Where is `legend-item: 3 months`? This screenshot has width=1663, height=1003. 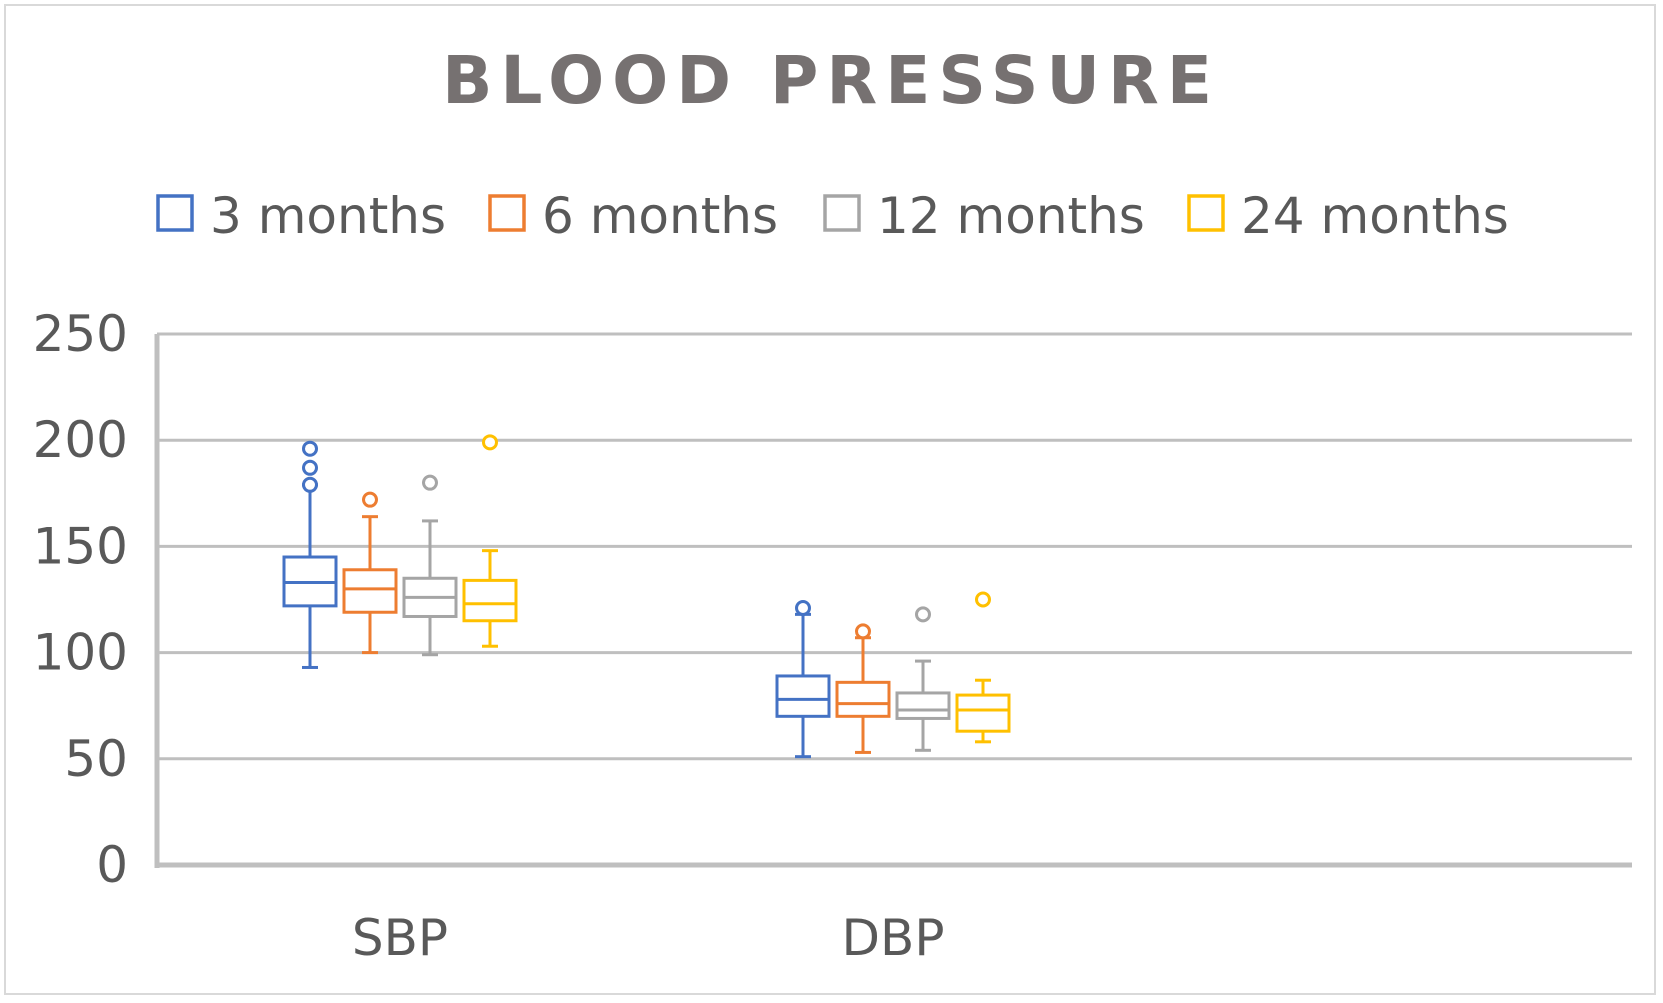
legend-item: 3 months is located at coordinates (301, 216).